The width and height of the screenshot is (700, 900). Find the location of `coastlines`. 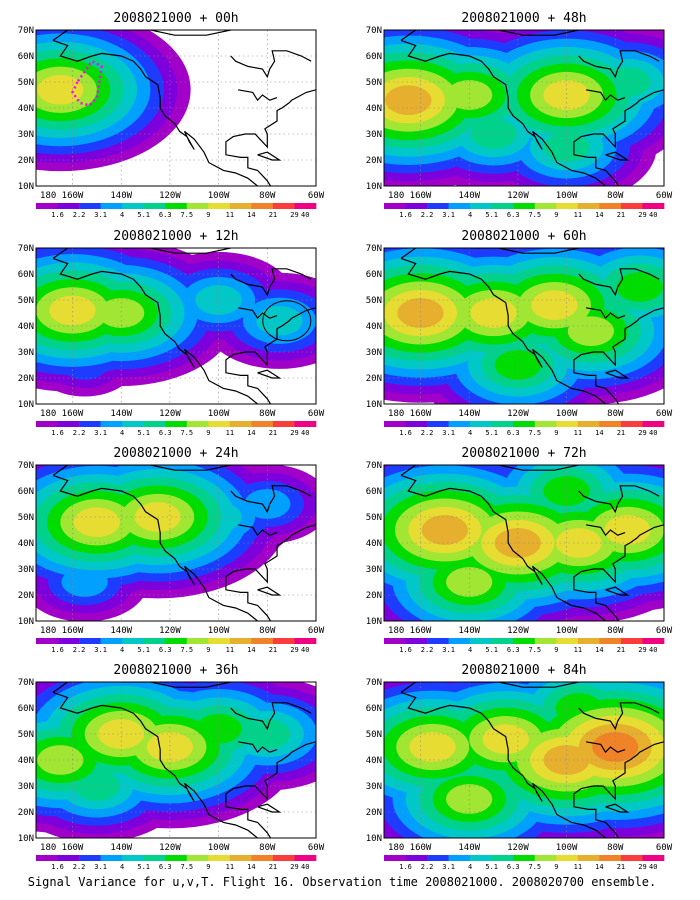

coastlines is located at coordinates (184, 543).